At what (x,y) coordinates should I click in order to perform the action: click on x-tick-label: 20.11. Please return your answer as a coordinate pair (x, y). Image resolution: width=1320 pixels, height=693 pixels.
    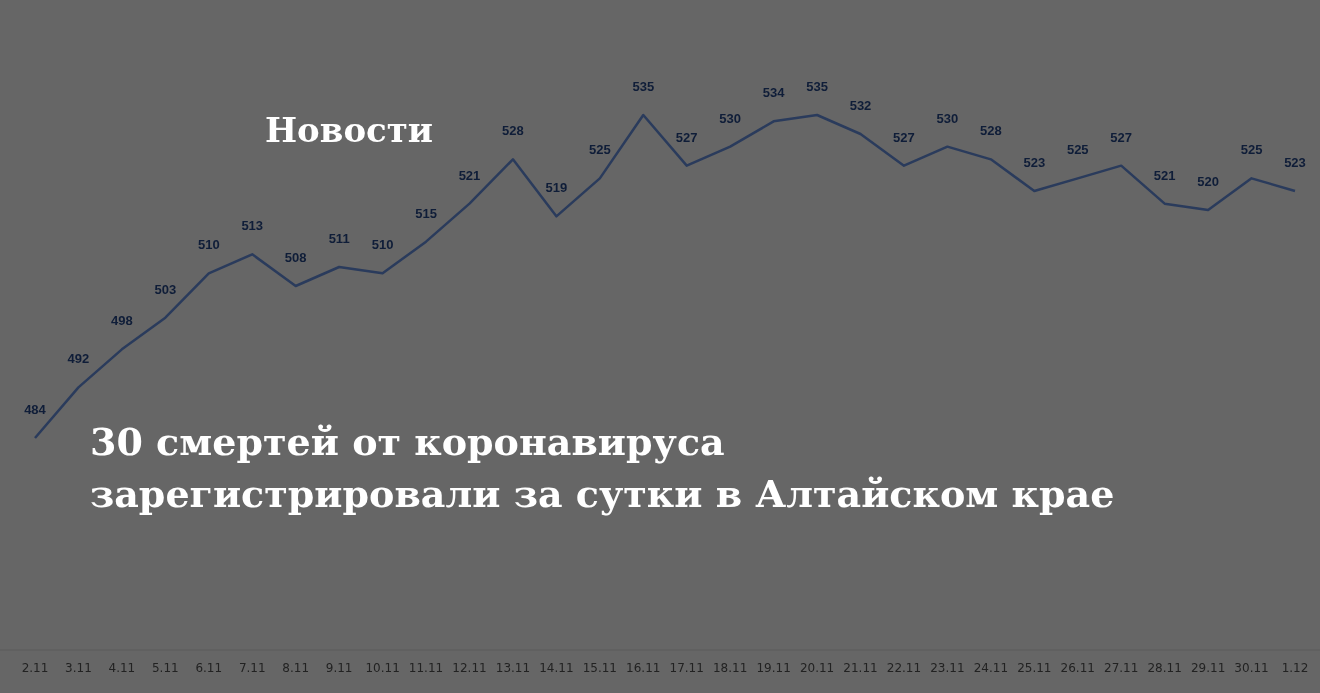
    Looking at the image, I should click on (817, 668).